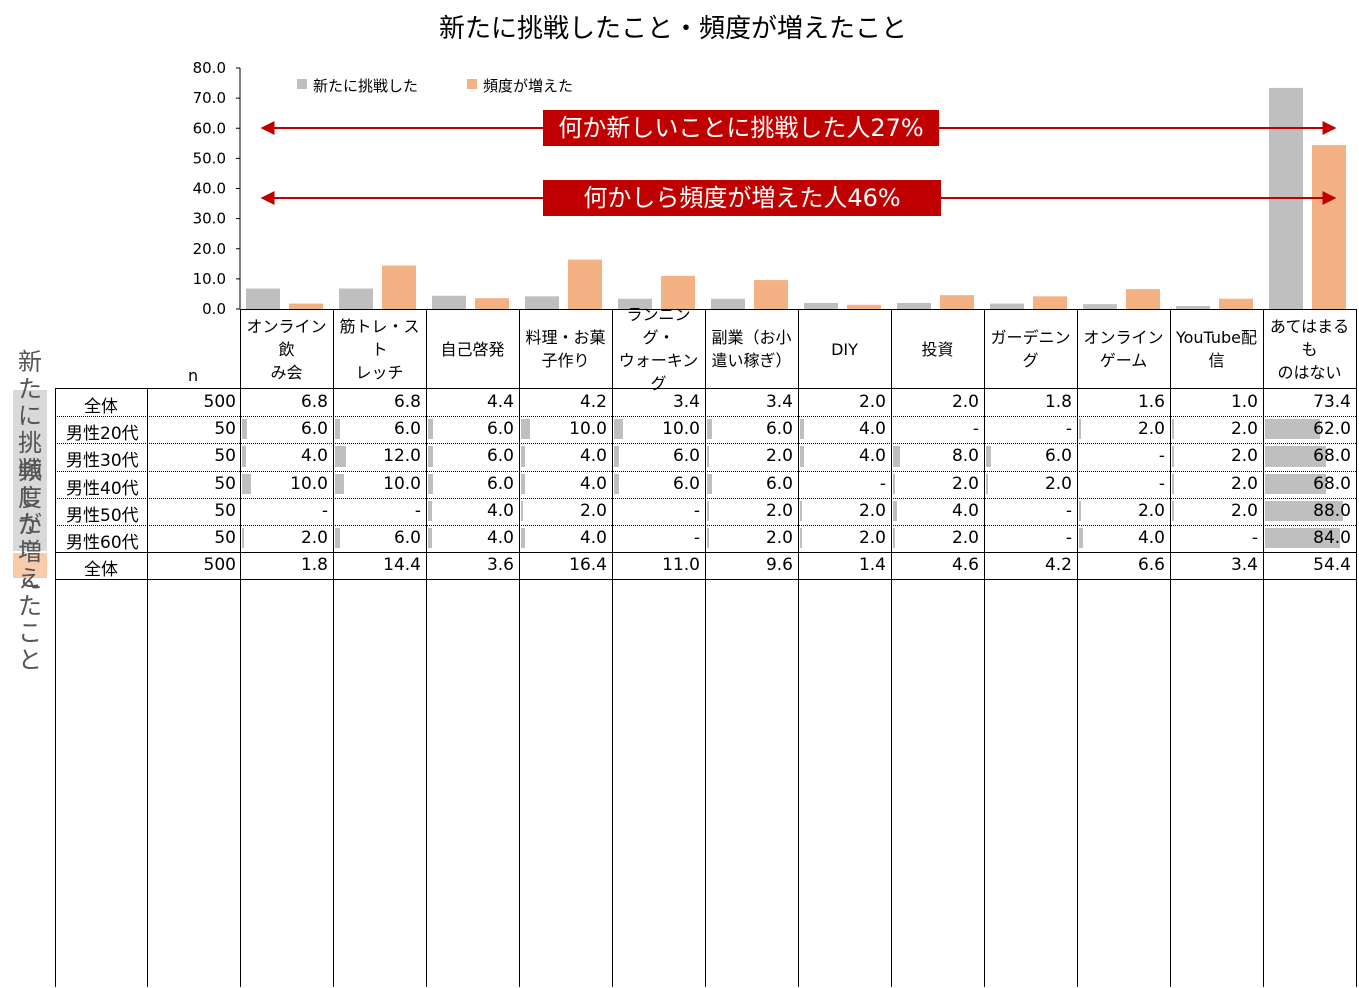  What do you see at coordinates (209, 128) in the screenshot?
I see `y-tick-label: 60.0` at bounding box center [209, 128].